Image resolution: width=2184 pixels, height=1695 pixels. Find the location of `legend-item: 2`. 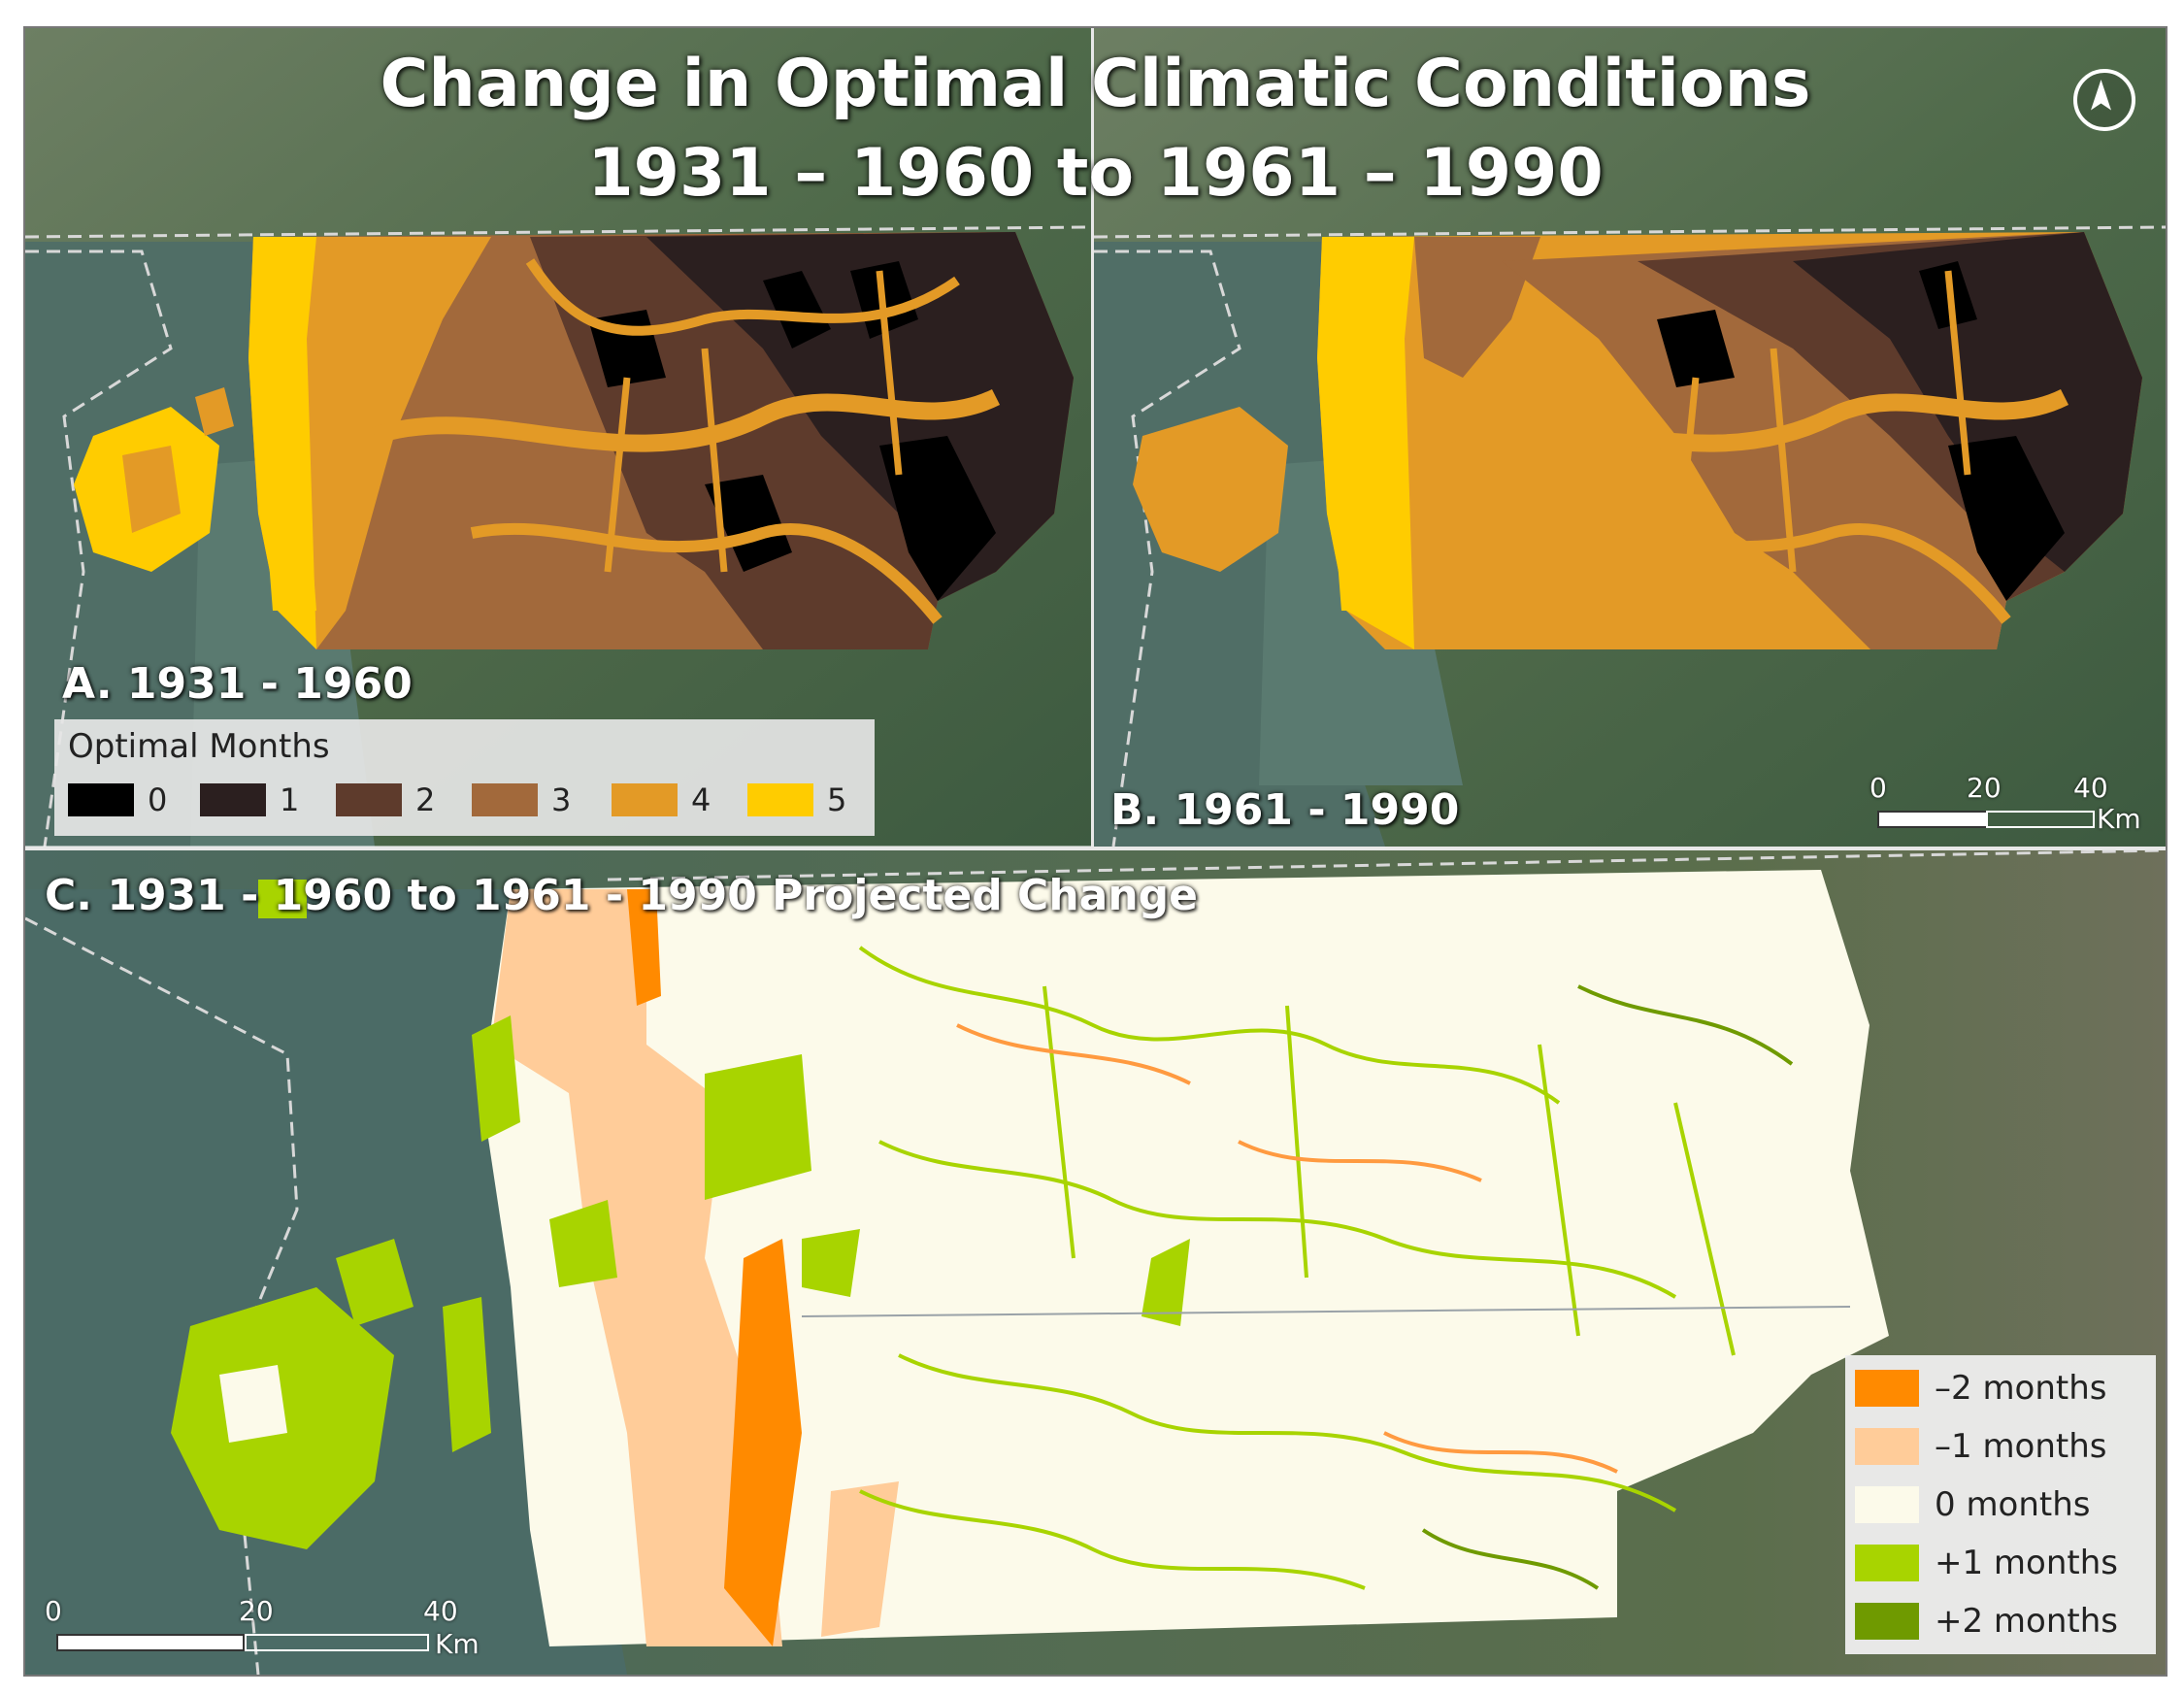

legend-item: 2 is located at coordinates (385, 799).